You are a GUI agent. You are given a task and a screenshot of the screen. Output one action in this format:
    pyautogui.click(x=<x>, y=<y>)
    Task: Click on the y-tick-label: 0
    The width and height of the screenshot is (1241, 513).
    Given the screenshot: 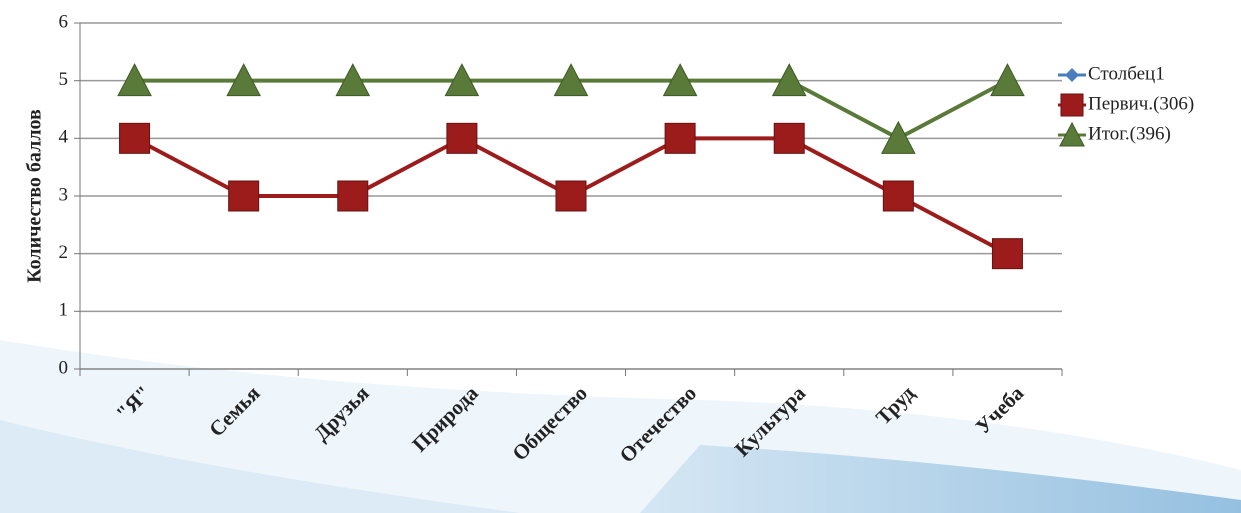 What is the action you would take?
    pyautogui.click(x=64, y=367)
    